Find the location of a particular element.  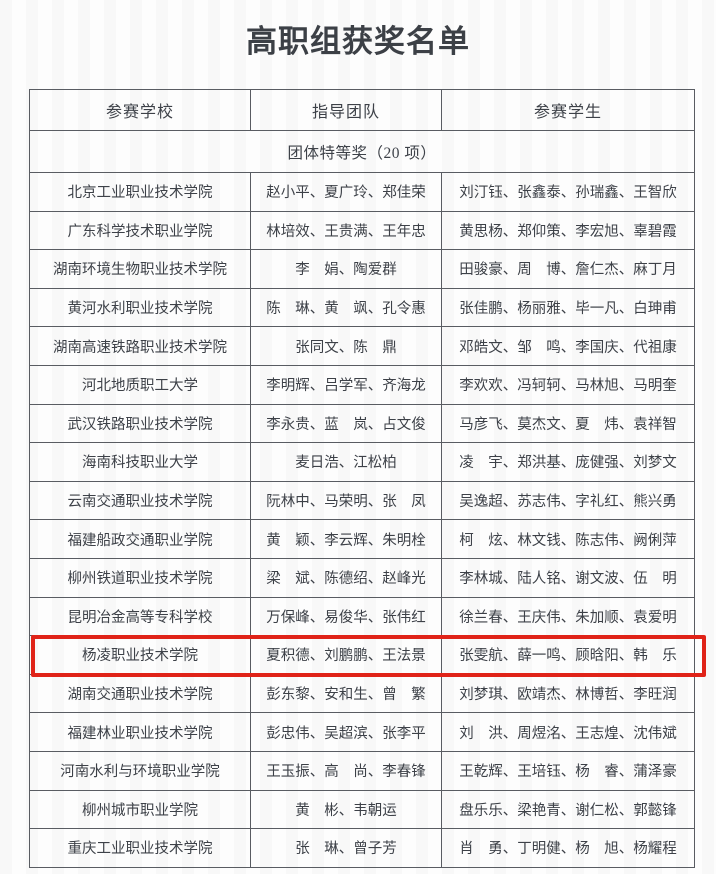

school-cell: 湖南交通职业技术学院 is located at coordinates (140, 693).